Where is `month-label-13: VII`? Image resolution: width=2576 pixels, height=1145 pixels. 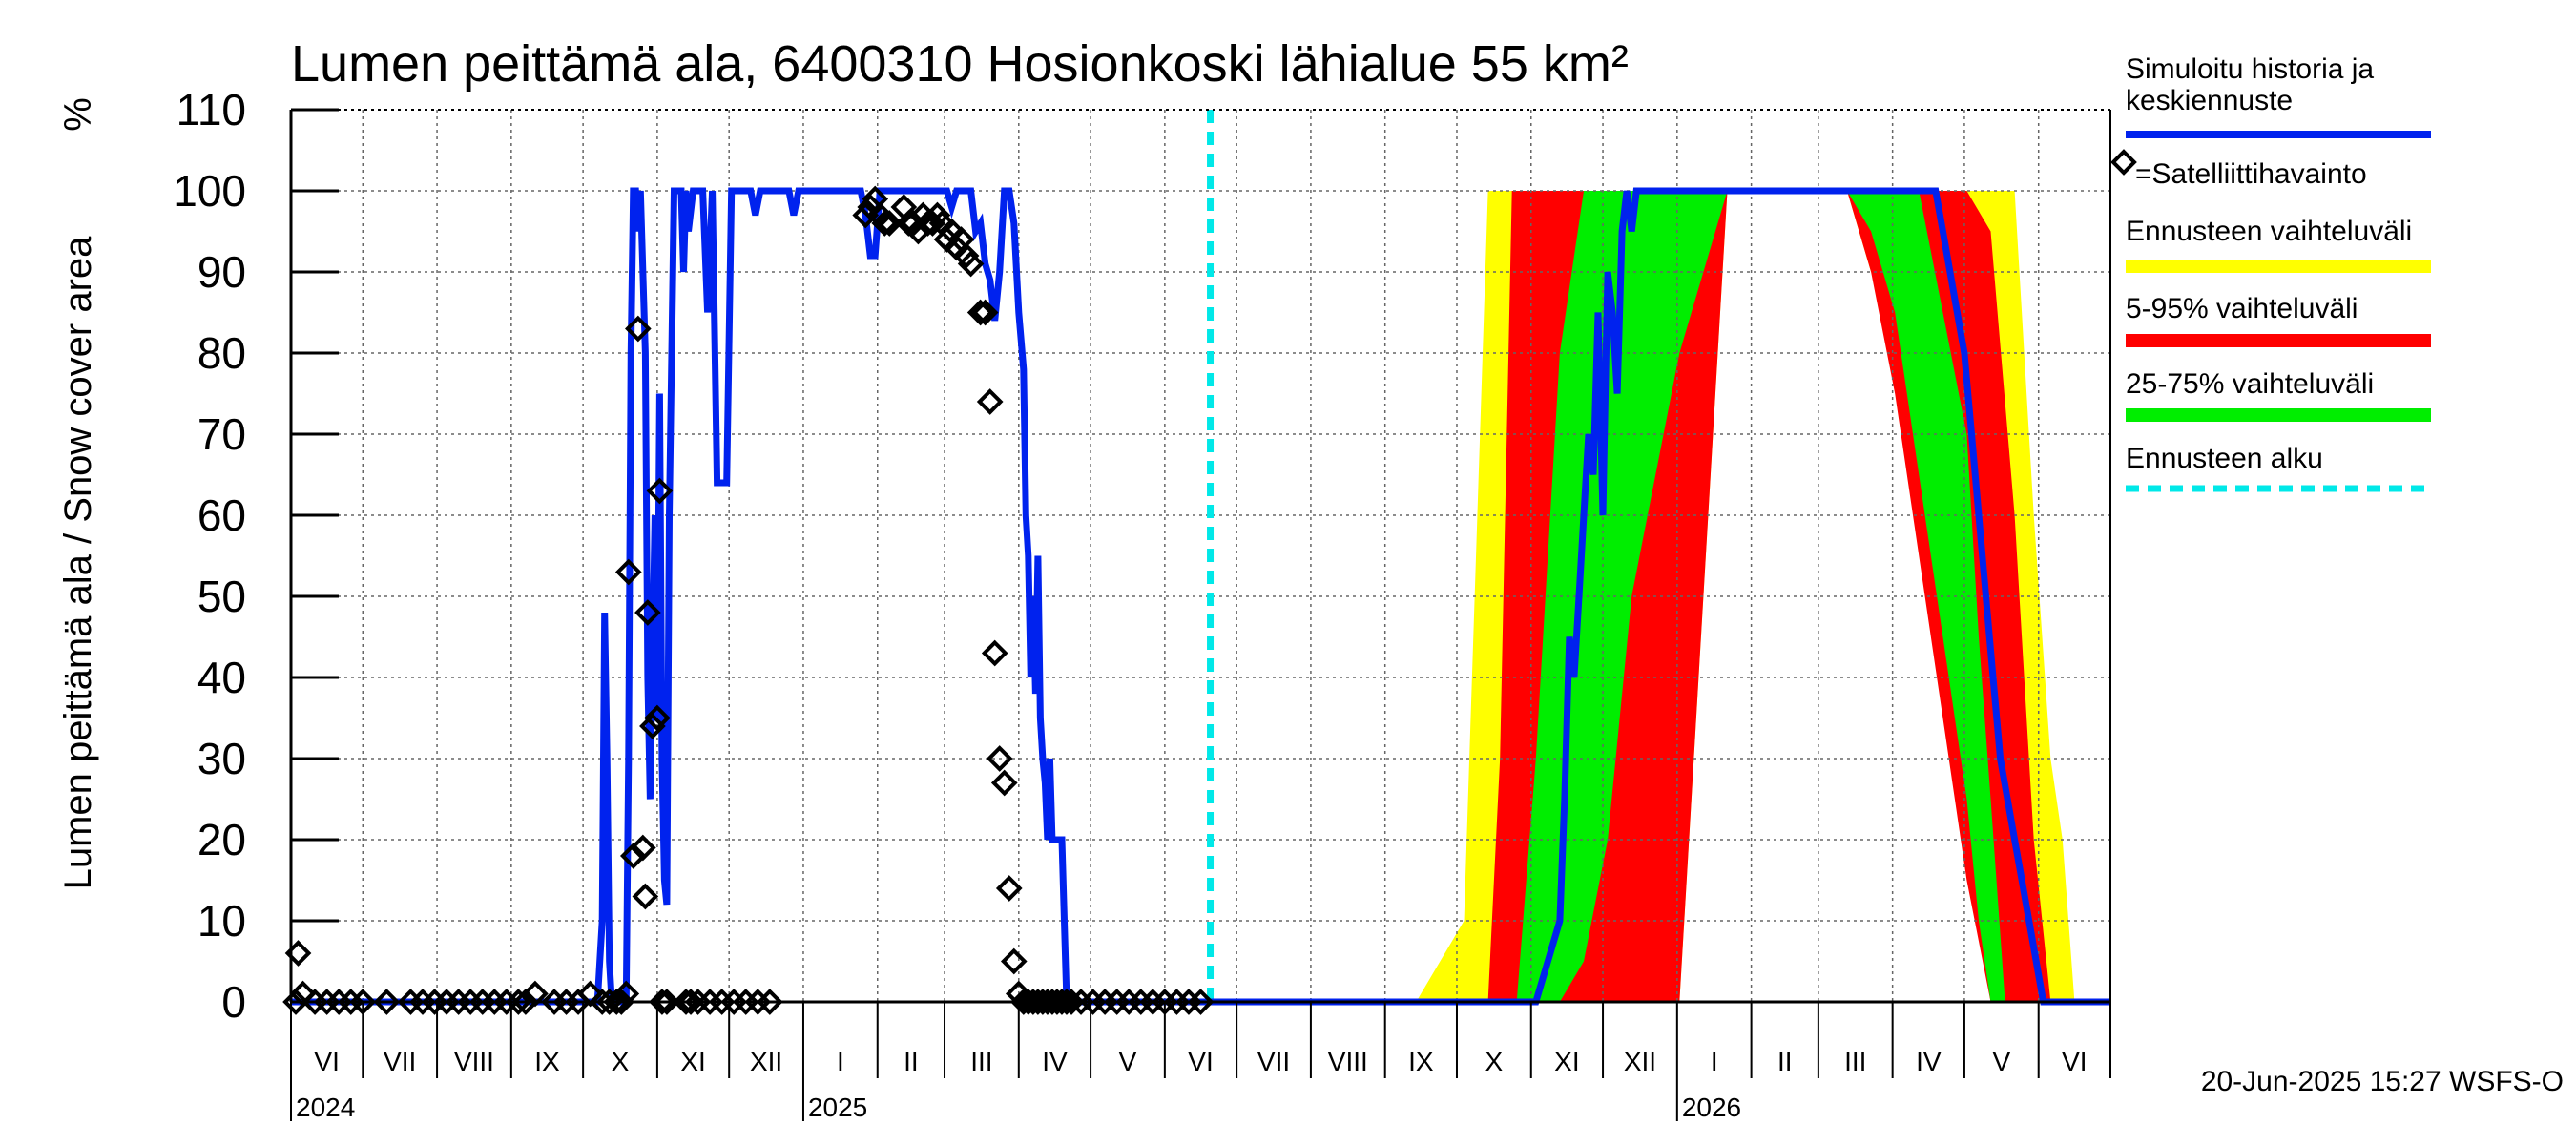 month-label-13: VII is located at coordinates (1273, 1061).